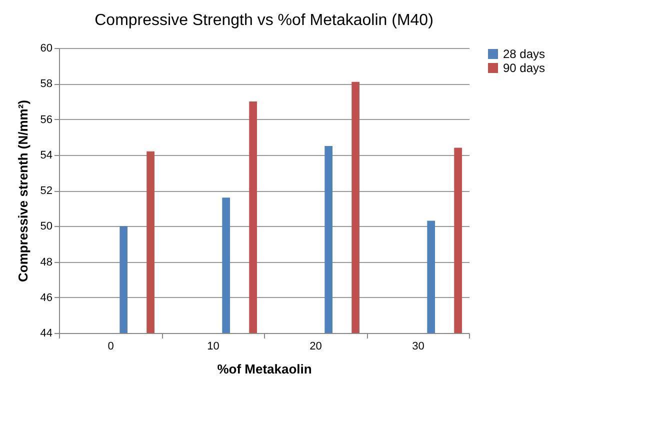 The image size is (668, 448). Describe the element at coordinates (46, 262) in the screenshot. I see `y-tick-label: 48` at that location.